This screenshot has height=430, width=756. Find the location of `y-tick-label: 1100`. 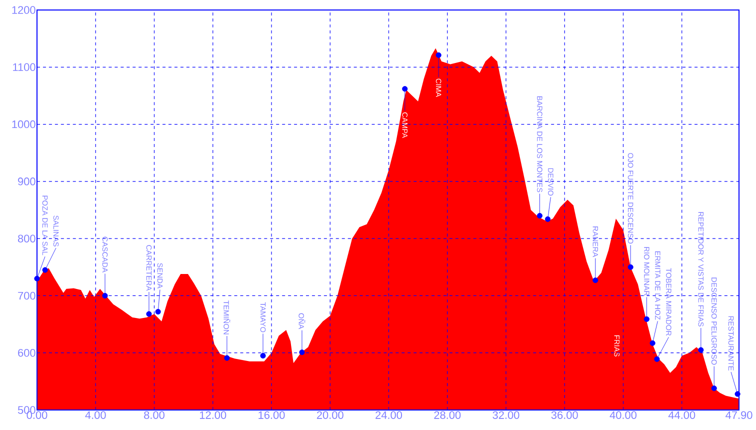

y-tick-label: 1100 is located at coordinates (24, 67).